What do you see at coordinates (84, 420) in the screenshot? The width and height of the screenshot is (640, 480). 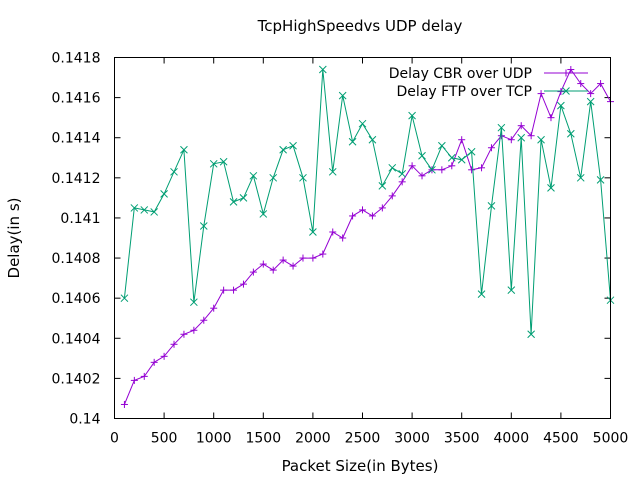 I see `y-tick-label: 0.14` at bounding box center [84, 420].